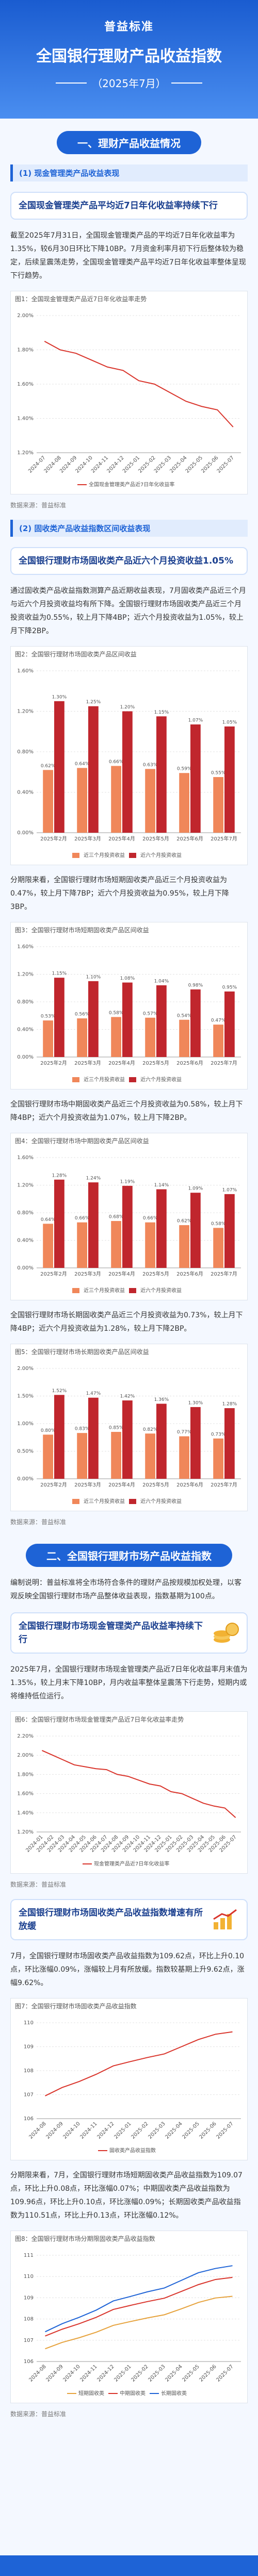 Image resolution: width=258 pixels, height=2576 pixels. What do you see at coordinates (184, 769) in the screenshot?
I see `value-label: 0.59%` at bounding box center [184, 769].